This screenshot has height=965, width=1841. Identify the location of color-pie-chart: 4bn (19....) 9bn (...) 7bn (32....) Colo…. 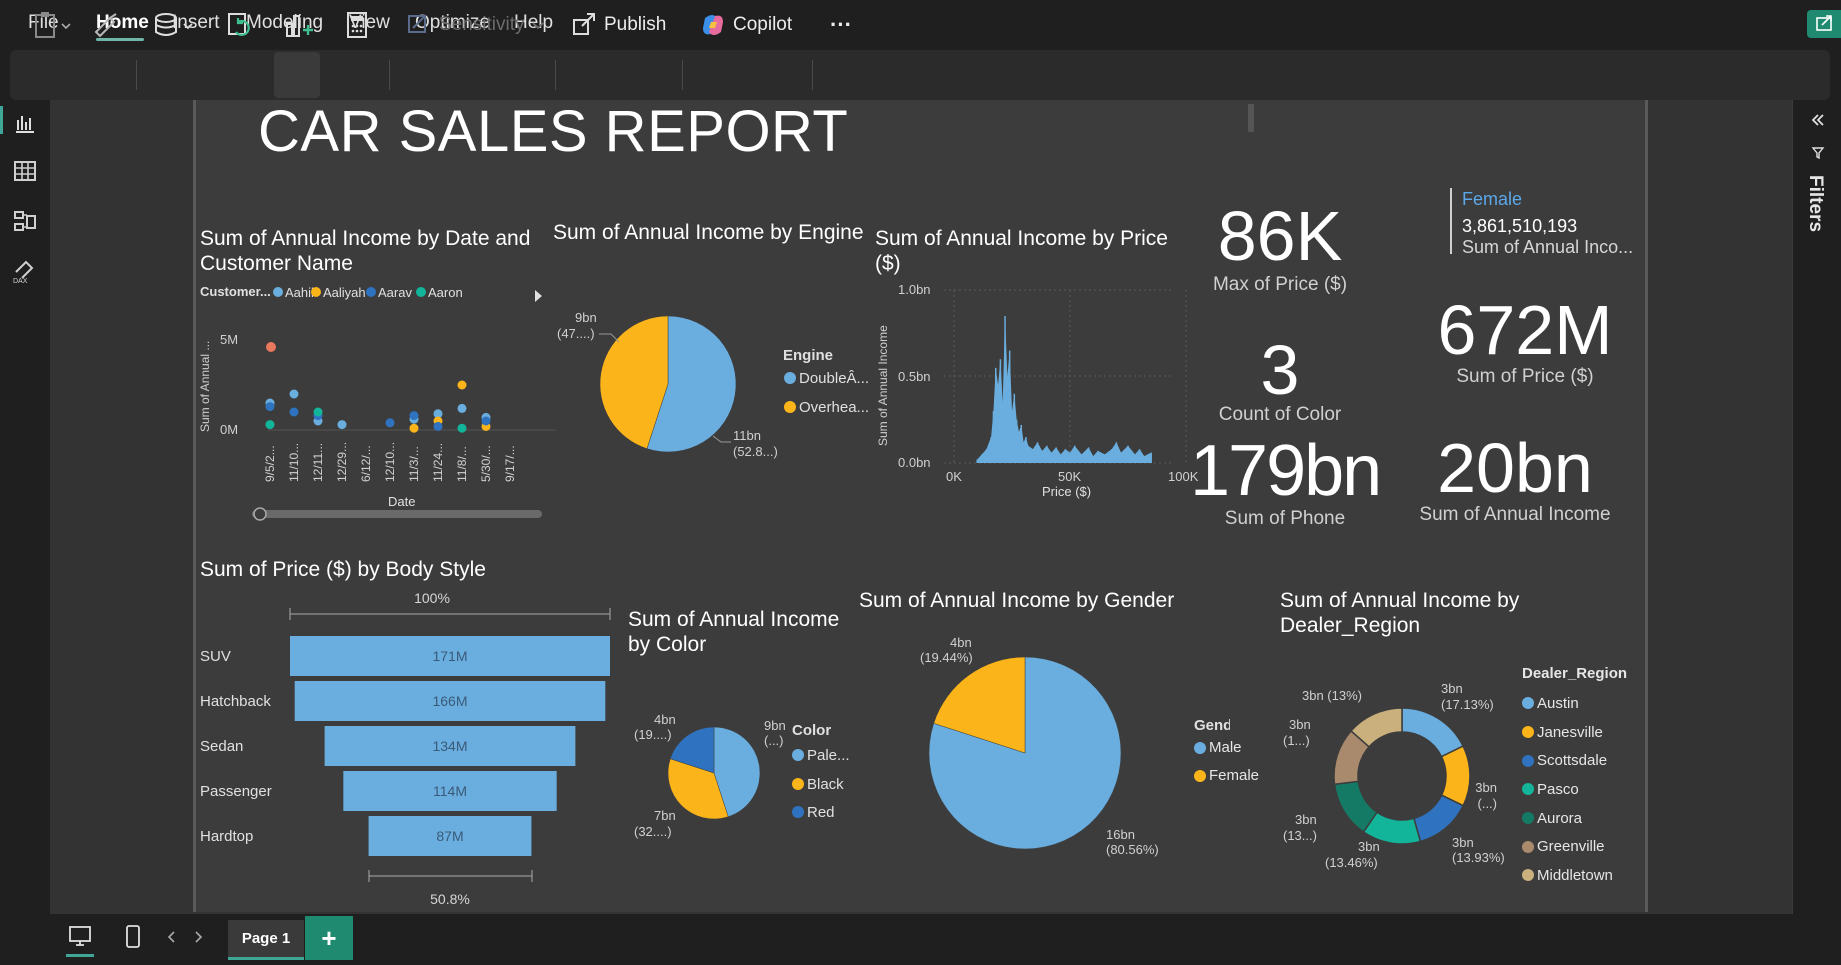
(750, 776).